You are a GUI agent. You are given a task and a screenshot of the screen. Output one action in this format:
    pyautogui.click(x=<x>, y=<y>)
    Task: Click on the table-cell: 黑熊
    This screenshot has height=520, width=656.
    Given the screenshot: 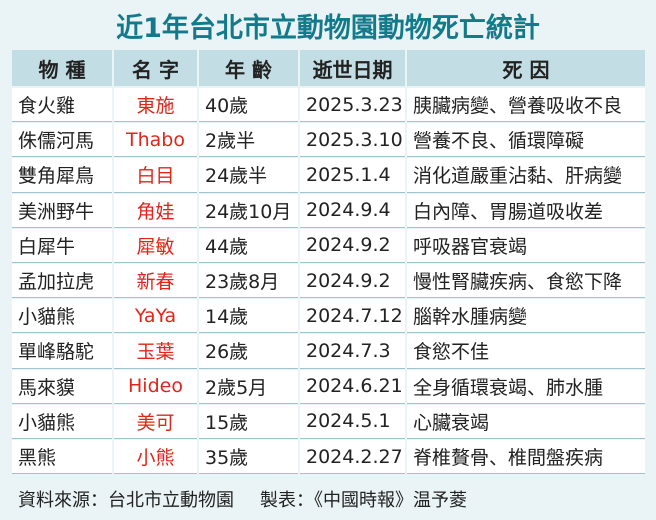 What is the action you would take?
    pyautogui.click(x=62, y=457)
    